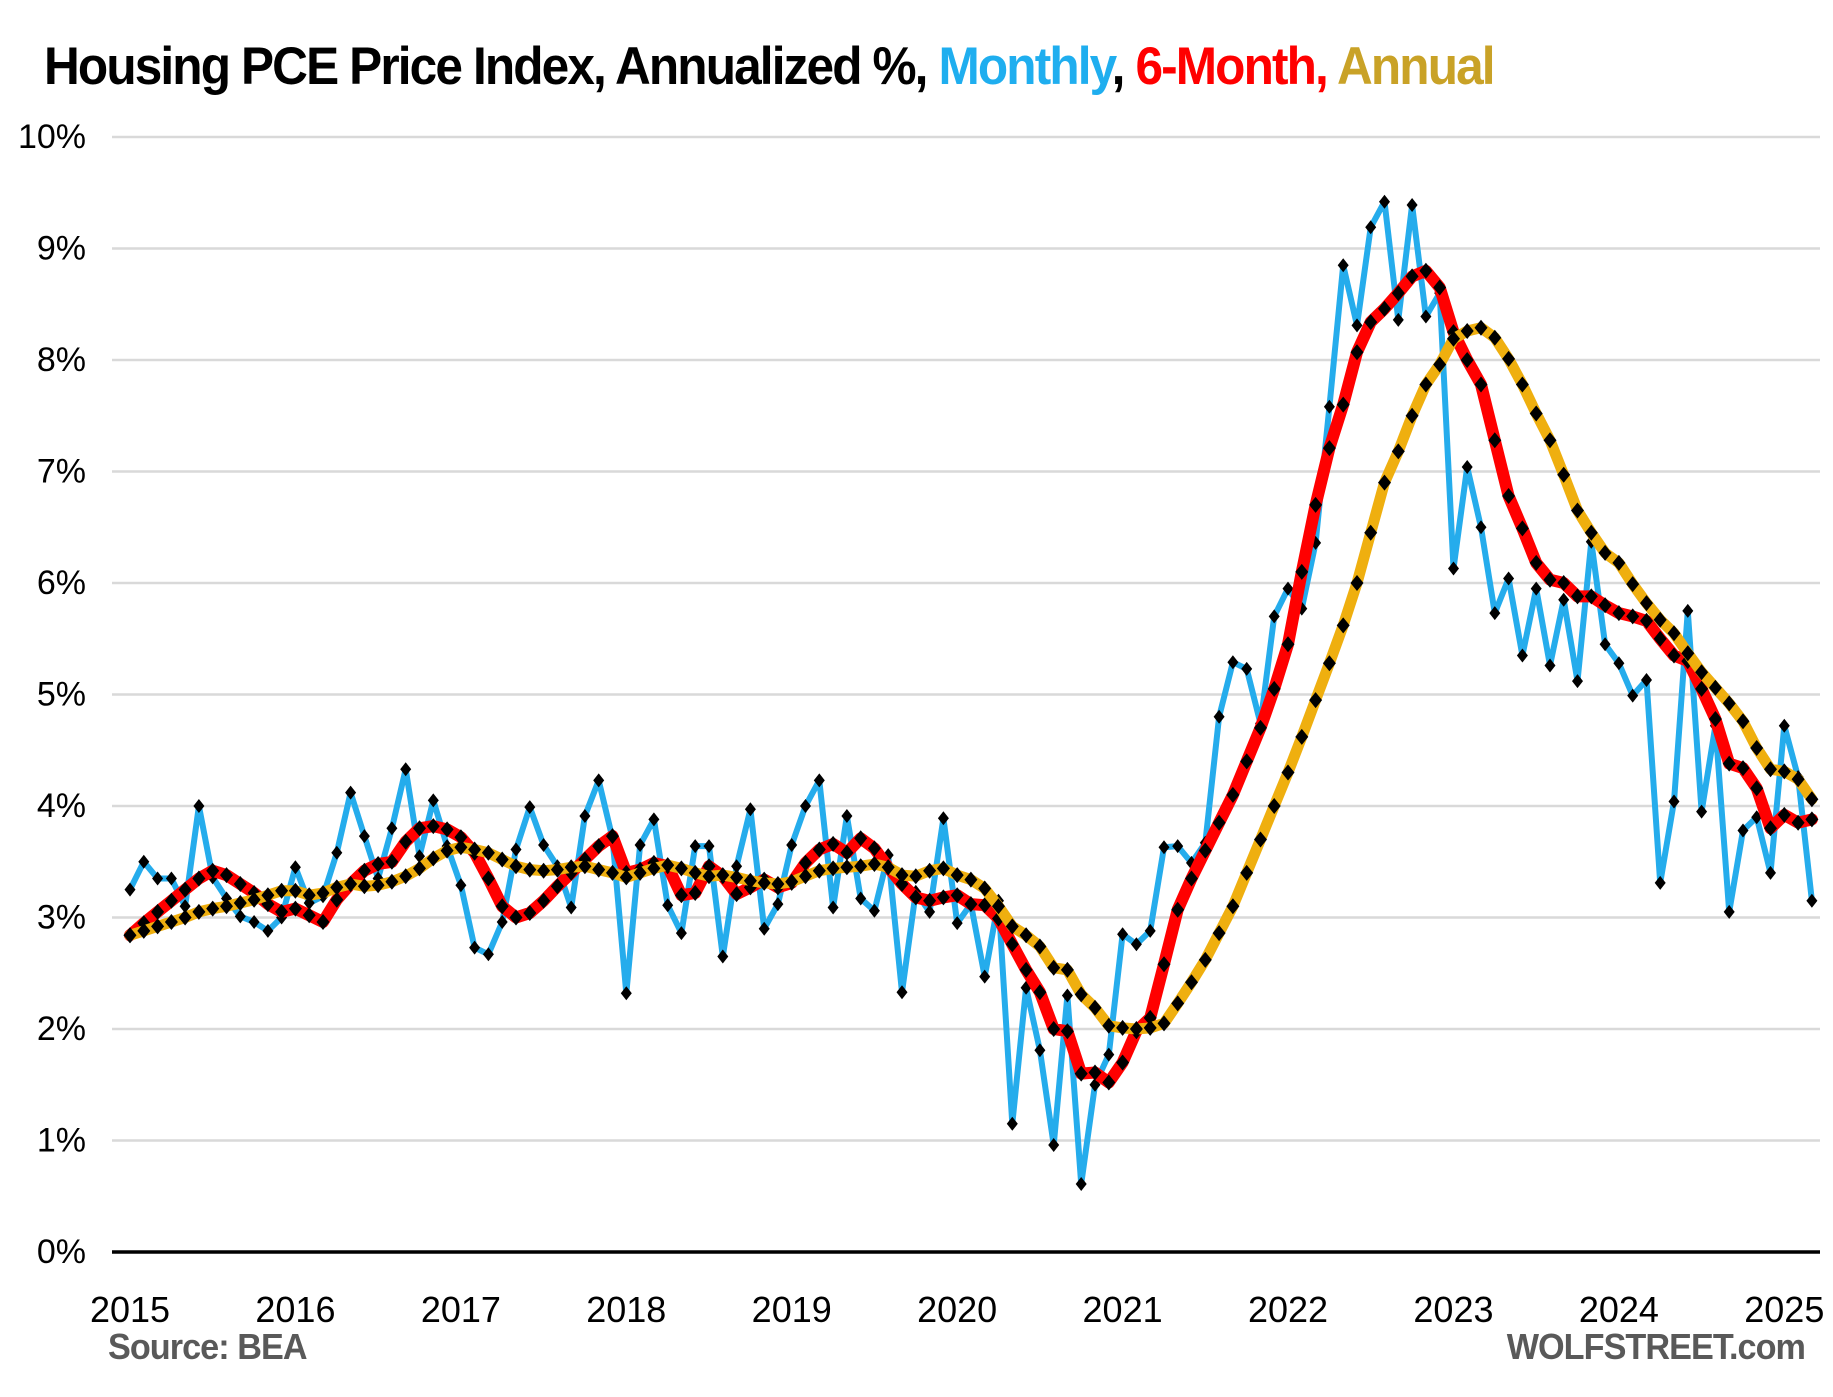  What do you see at coordinates (61, 918) in the screenshot?
I see `y-axis-label-3pct: 3%` at bounding box center [61, 918].